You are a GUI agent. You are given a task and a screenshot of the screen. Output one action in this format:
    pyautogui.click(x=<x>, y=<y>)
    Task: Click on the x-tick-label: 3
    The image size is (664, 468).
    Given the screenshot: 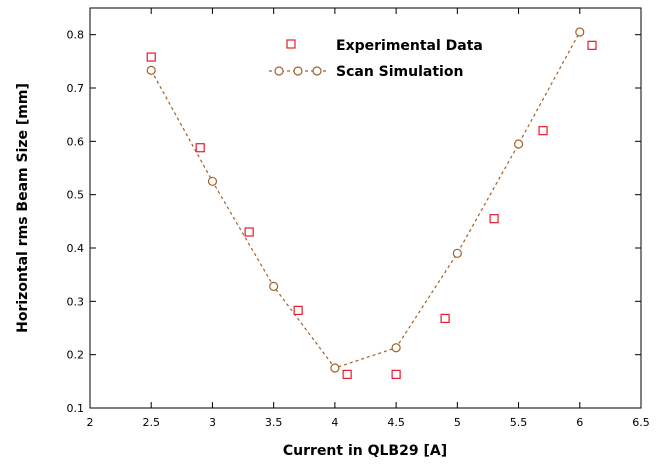 What is the action you would take?
    pyautogui.click(x=212, y=422)
    